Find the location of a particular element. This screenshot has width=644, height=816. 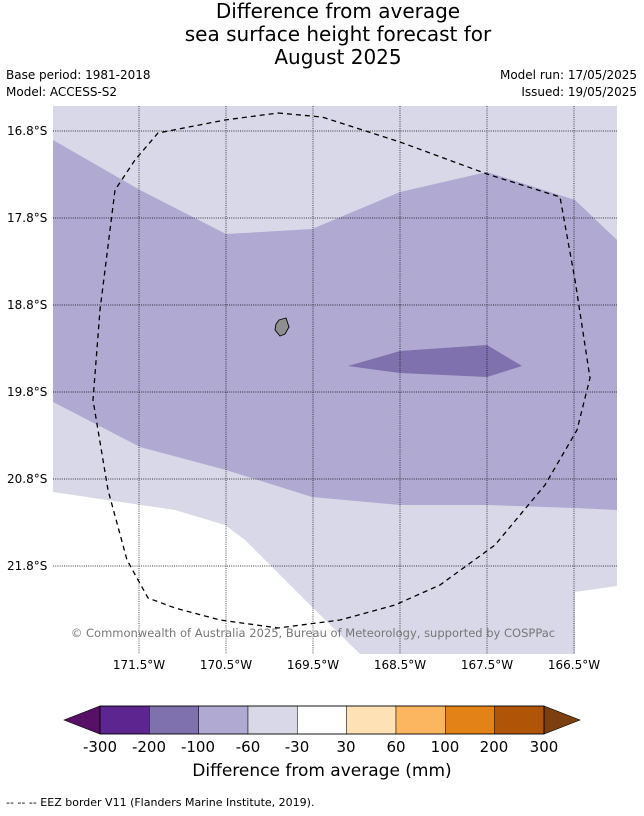

lon-label: 170.5°W is located at coordinates (226, 665).